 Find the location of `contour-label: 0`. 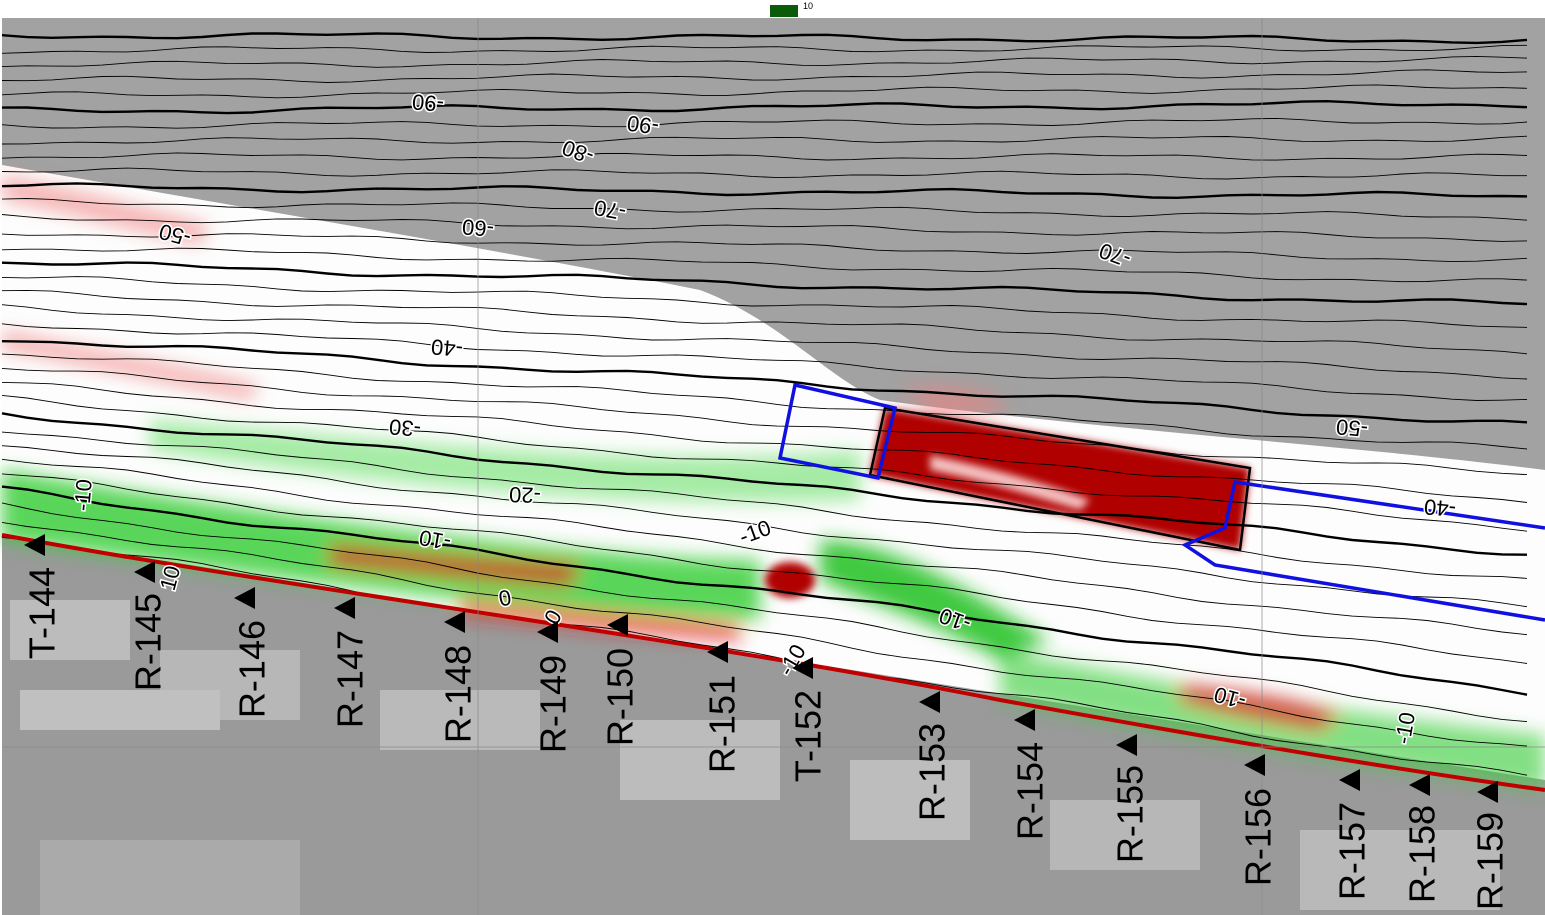

contour-label: 0 is located at coordinates (505, 598).